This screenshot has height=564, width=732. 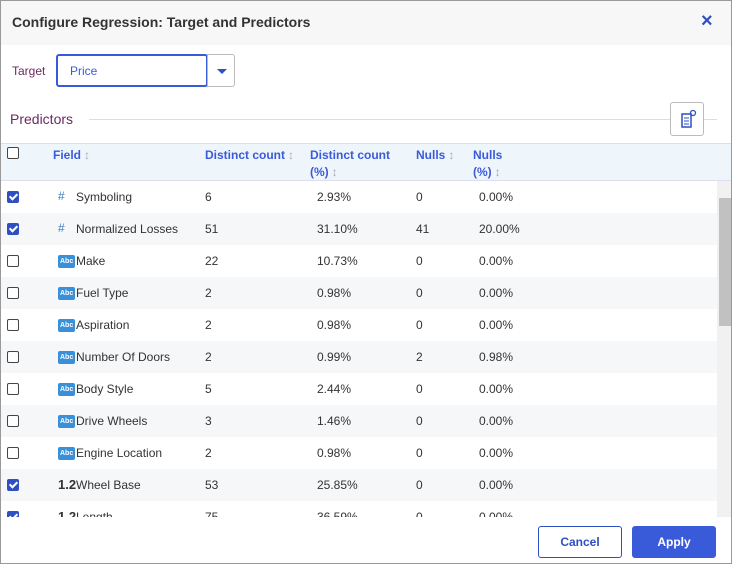 What do you see at coordinates (67, 484) in the screenshot?
I see `type-icon: 1.2` at bounding box center [67, 484].